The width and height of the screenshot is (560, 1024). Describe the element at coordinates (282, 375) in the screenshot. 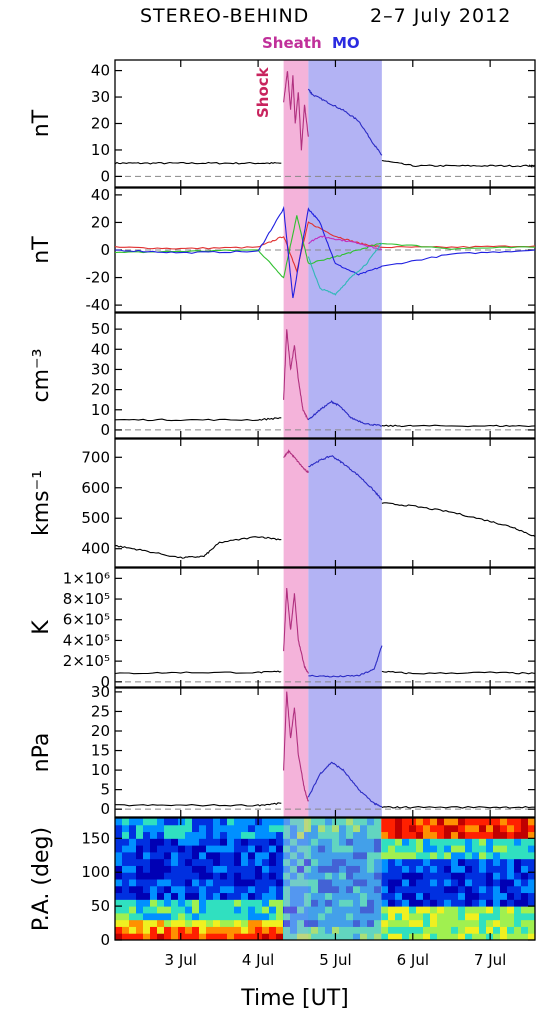

I see `panel-3: 0 10 20 30 40 50 cm⁻³` at that location.